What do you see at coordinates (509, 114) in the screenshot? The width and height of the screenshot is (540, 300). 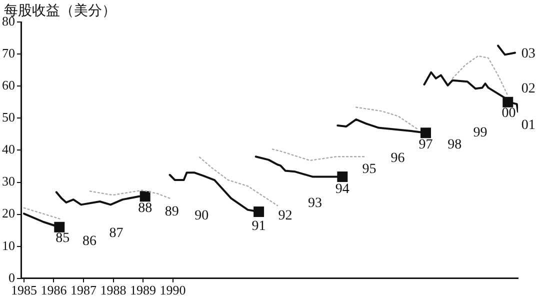 I see `annotation: 00` at bounding box center [509, 114].